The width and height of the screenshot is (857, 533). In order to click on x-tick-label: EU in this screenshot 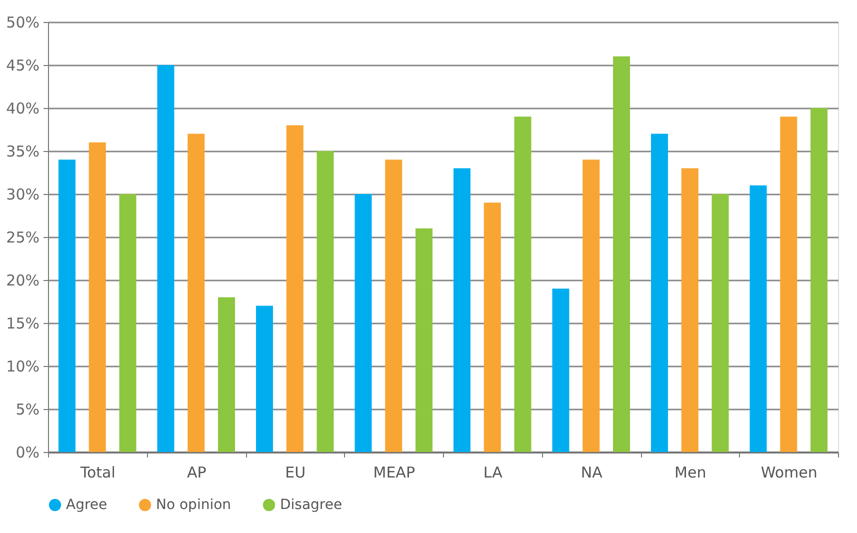, I will do `click(295, 473)`.